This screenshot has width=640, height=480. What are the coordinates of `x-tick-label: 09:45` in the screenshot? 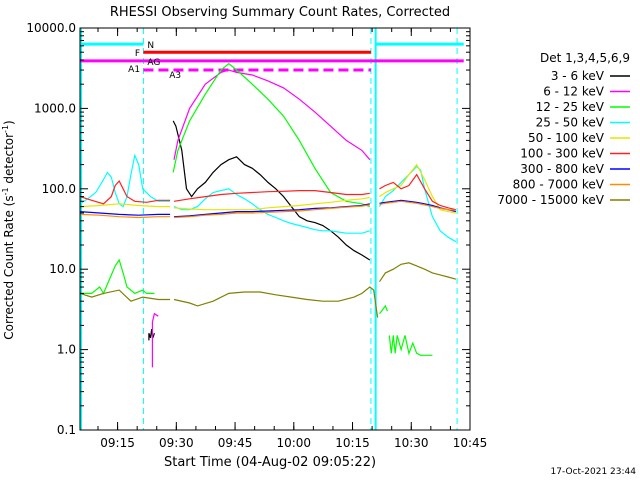 It's located at (235, 443).